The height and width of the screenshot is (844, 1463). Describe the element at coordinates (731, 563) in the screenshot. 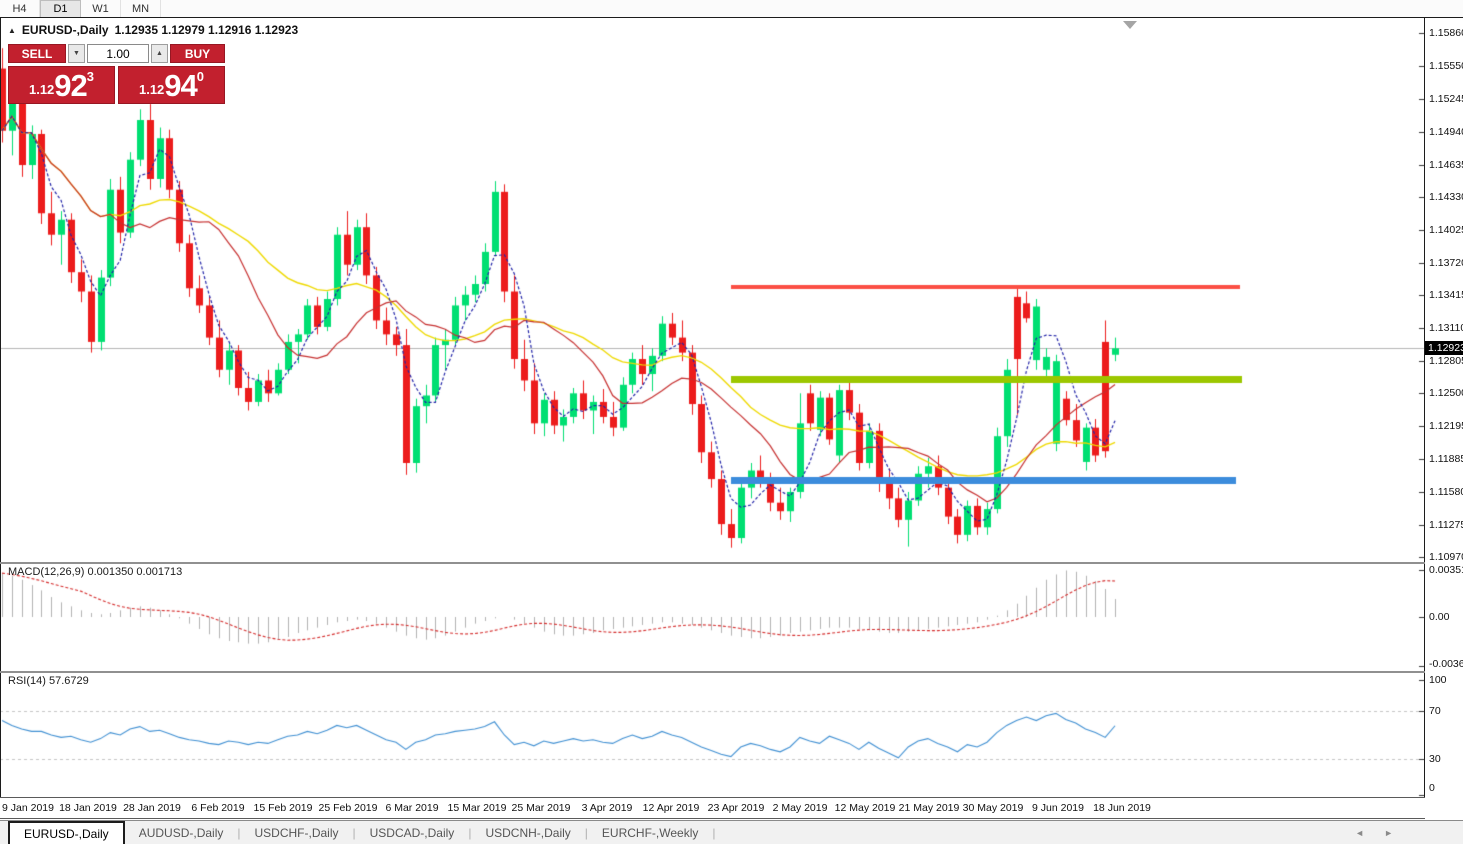

I see `macd-pane-splitter` at that location.